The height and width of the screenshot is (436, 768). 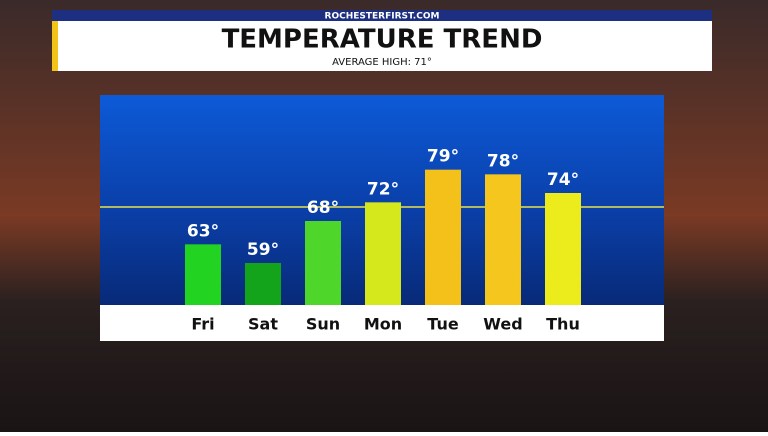 I want to click on category-strip, so click(x=382, y=323).